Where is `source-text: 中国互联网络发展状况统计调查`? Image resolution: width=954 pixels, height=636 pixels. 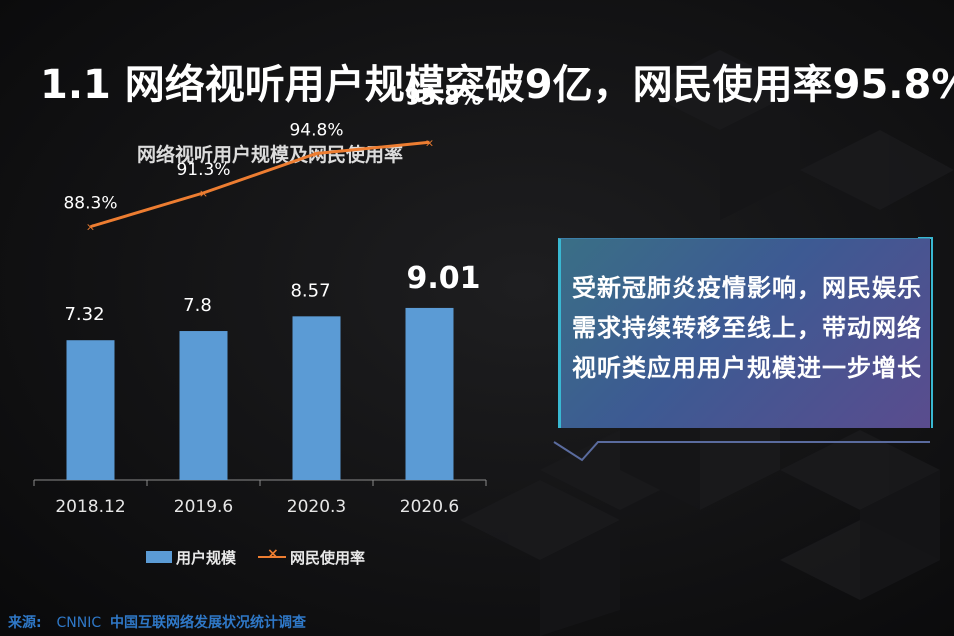
source-text: 中国互联网络发展状况统计调查 is located at coordinates (207, 623).